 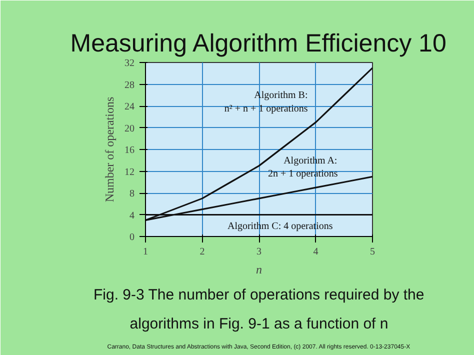 I want to click on x-tick-label: 1, so click(x=145, y=252).